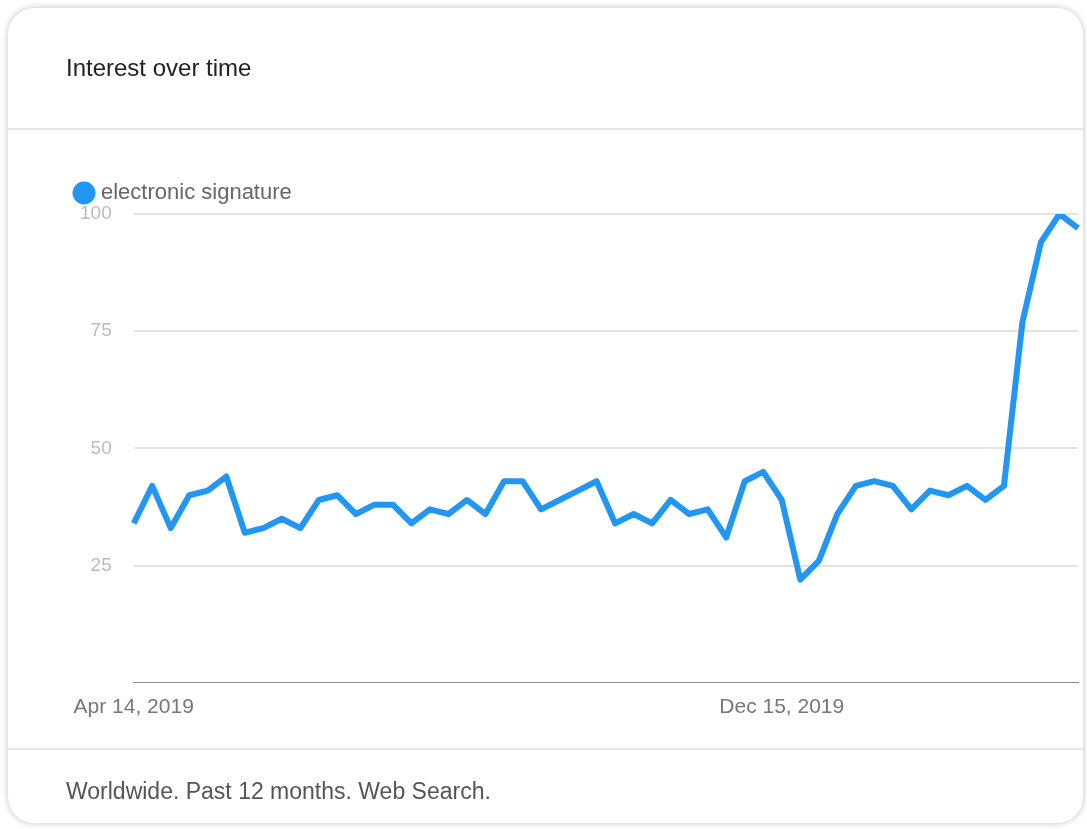  Describe the element at coordinates (782, 706) in the screenshot. I see `x-tick-label: Dec 15, 2019` at that location.